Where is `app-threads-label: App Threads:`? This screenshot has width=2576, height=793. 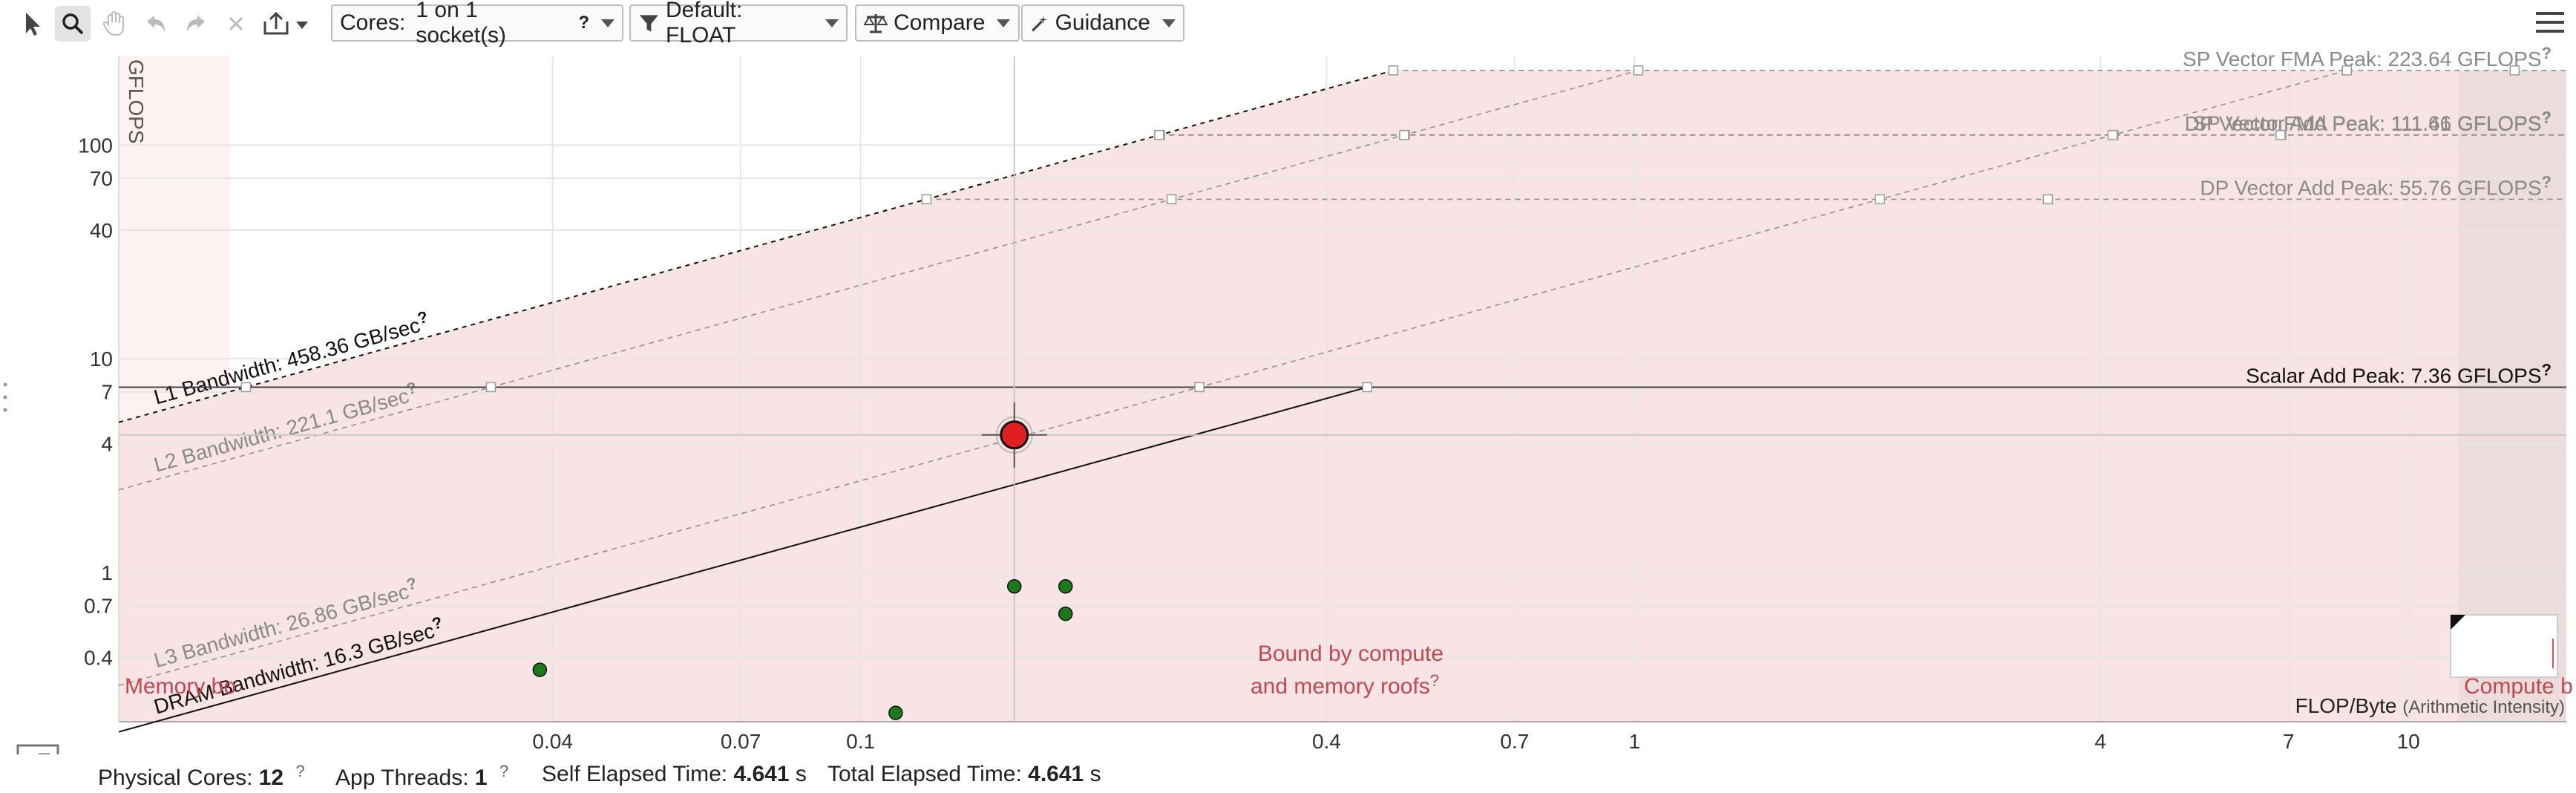
app-threads-label: App Threads: is located at coordinates (402, 778).